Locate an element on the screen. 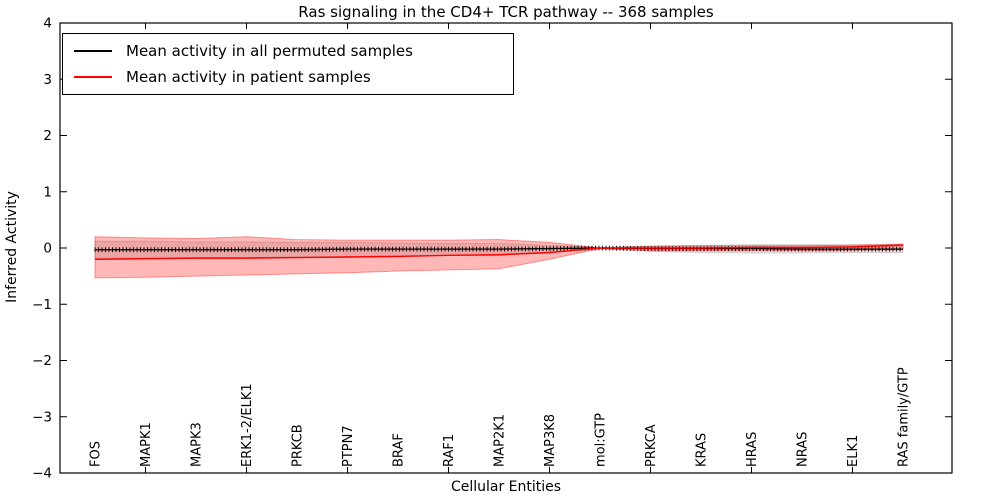 The image size is (1000, 500). x-axis-label: Cellular Entities is located at coordinates (506, 487).